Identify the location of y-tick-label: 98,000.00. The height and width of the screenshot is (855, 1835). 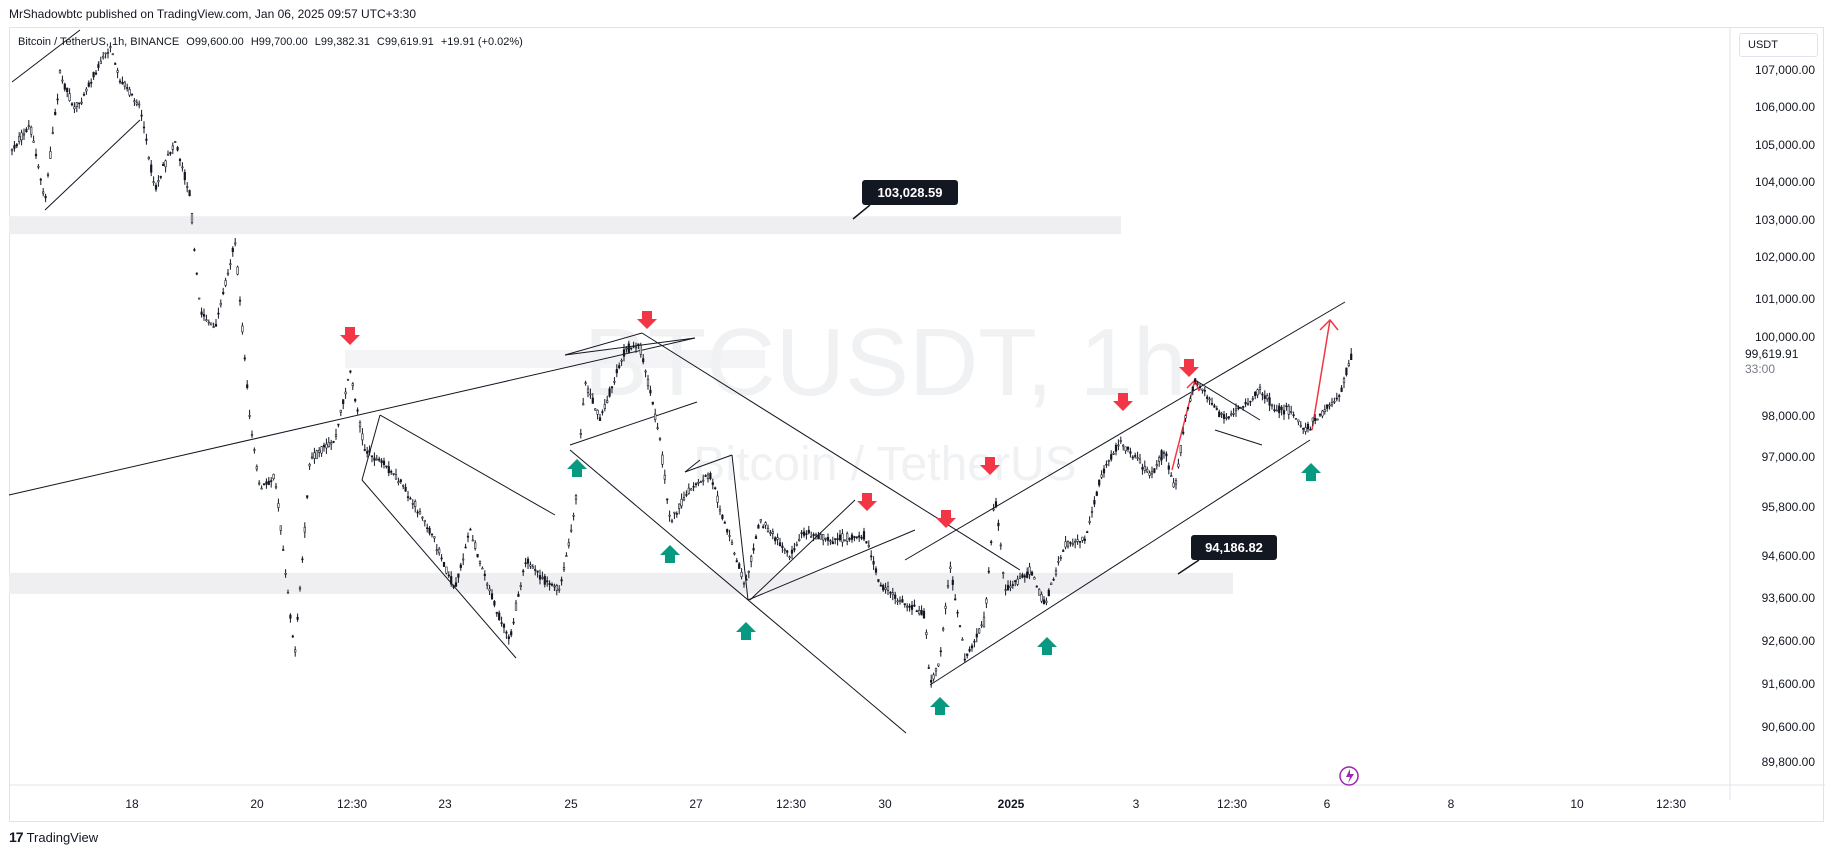
(1789, 416).